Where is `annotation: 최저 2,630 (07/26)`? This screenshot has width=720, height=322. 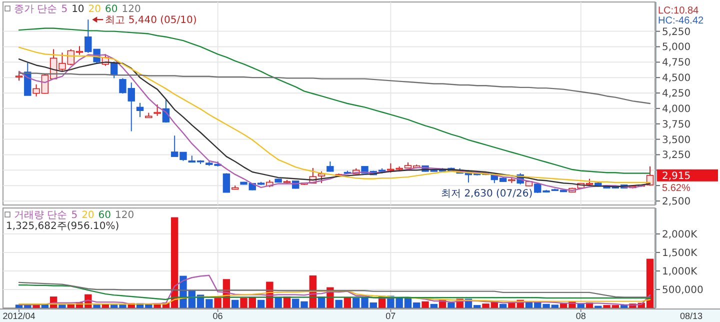
annotation: 최저 2,630 (07/26) is located at coordinates (487, 194).